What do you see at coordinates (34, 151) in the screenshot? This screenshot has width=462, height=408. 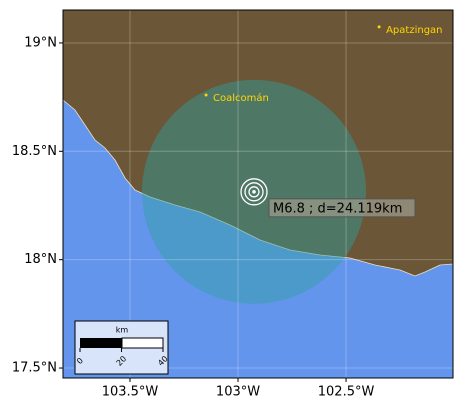 I see `y-tick-label: 18.5°N` at bounding box center [34, 151].